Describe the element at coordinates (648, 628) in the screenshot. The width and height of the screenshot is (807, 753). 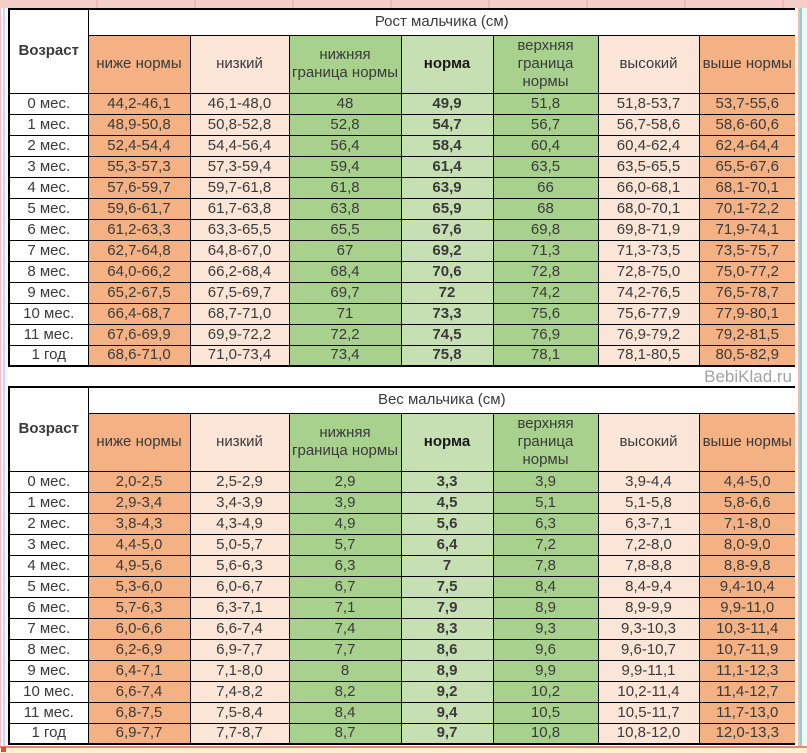
I see `value-cell: 9,3-10,3` at that location.